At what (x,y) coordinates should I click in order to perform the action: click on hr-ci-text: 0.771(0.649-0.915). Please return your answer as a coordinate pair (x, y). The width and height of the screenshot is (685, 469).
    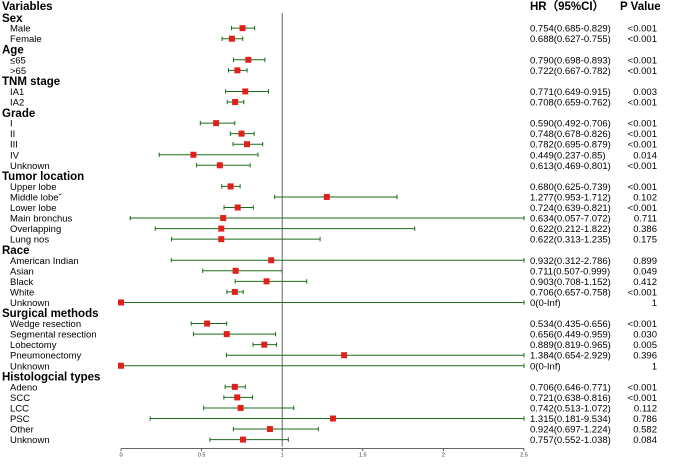
    Looking at the image, I should click on (570, 92).